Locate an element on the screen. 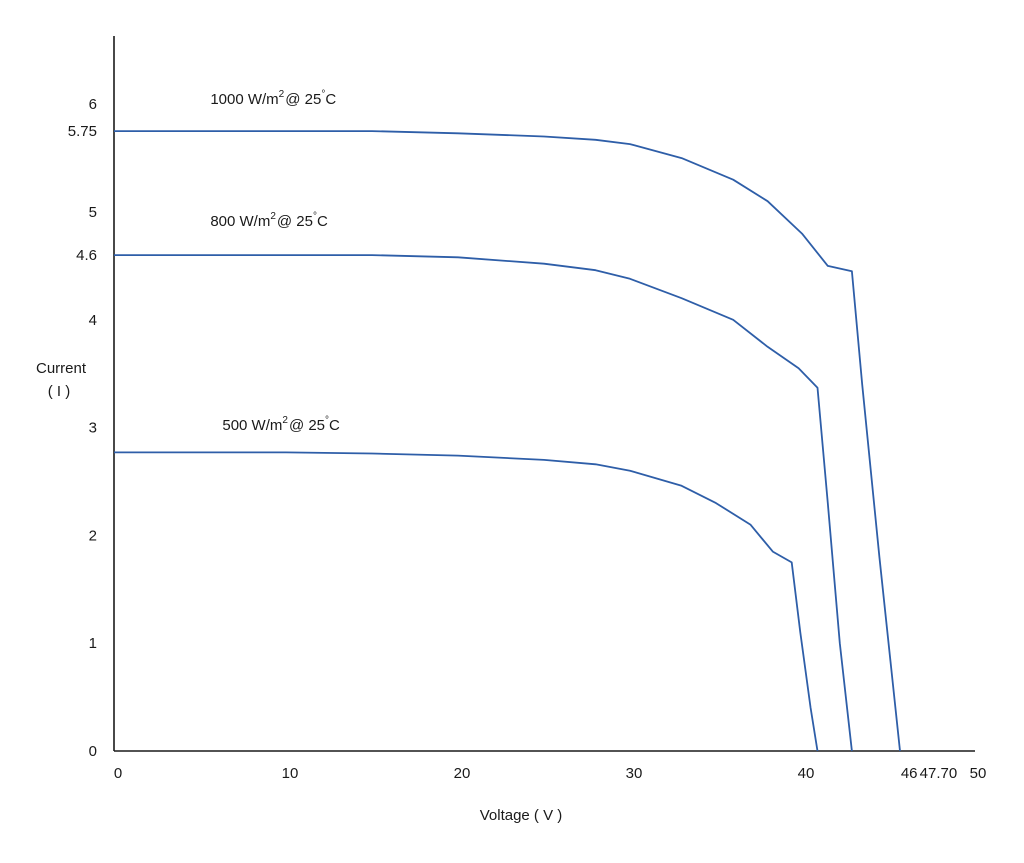  y-tick-label: 6 is located at coordinates (93, 104).